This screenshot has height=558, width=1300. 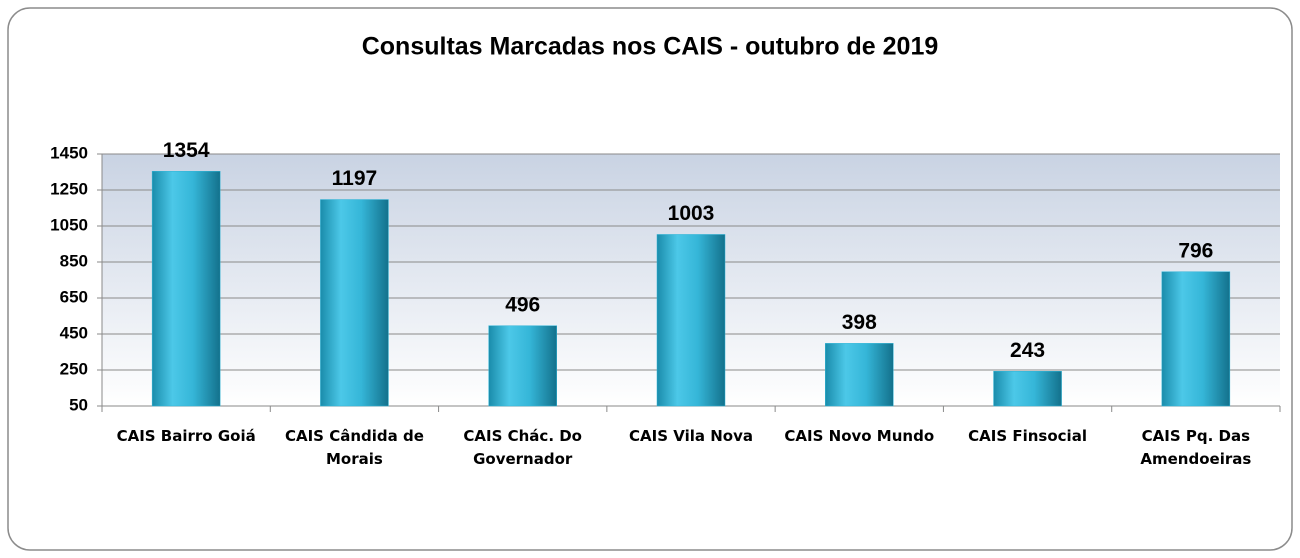 I want to click on y-tick-label: 850, so click(x=74, y=260).